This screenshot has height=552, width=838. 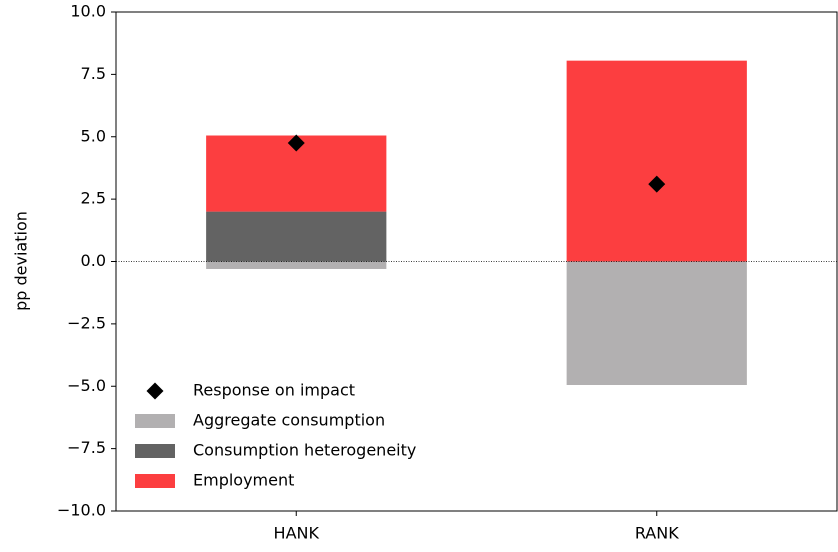 I want to click on y-tick-label: −5.0, so click(x=86, y=385).